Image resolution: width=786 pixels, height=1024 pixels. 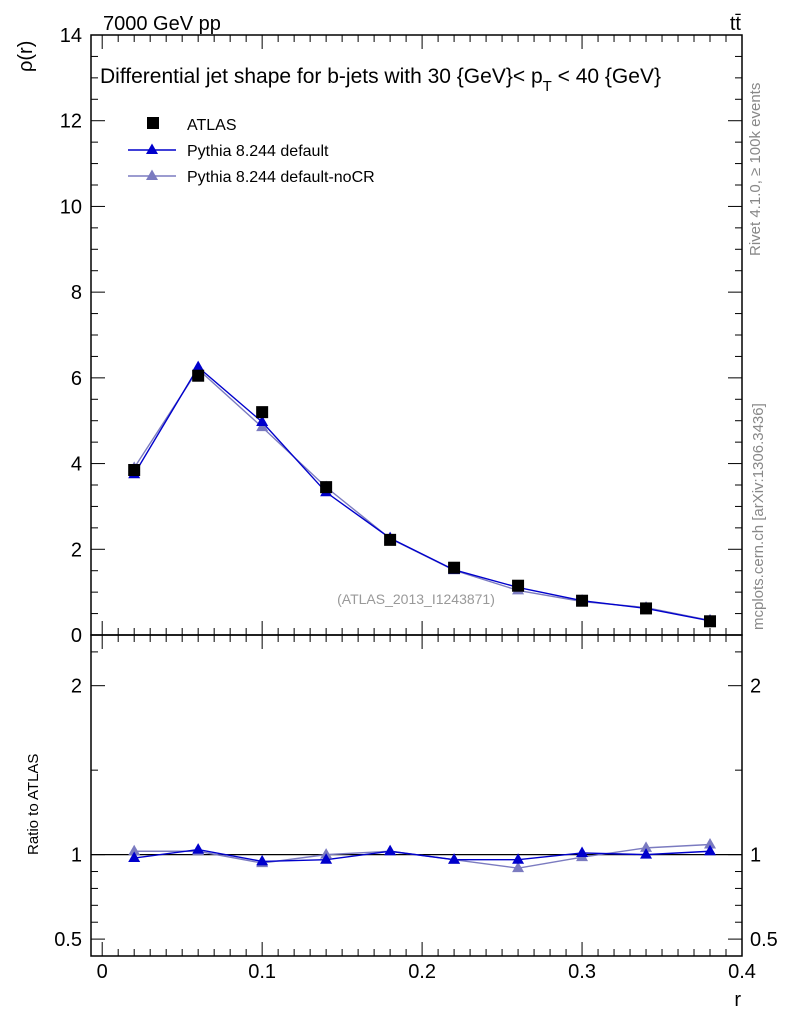 What do you see at coordinates (212, 125) in the screenshot?
I see `legend-label-atlas: ATLAS` at bounding box center [212, 125].